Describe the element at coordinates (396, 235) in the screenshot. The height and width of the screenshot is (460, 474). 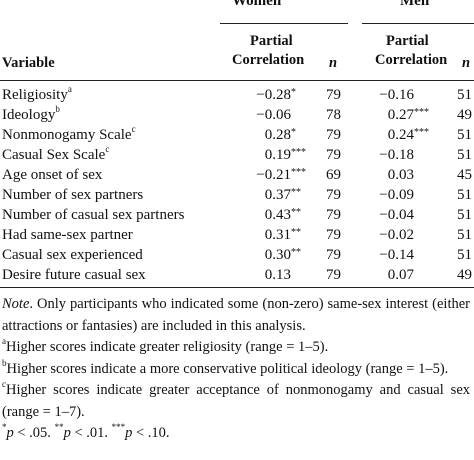
I see `men-corr-value: −0.02` at that location.